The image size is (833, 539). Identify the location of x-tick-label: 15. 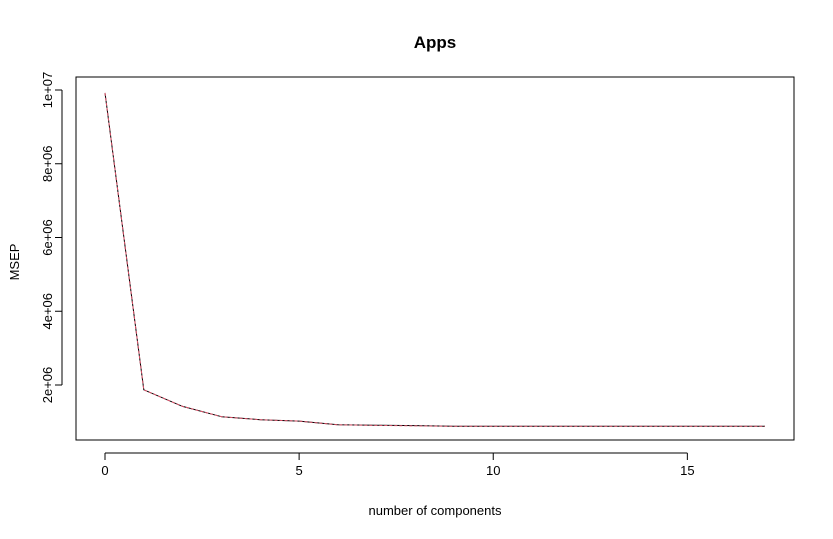
(687, 470).